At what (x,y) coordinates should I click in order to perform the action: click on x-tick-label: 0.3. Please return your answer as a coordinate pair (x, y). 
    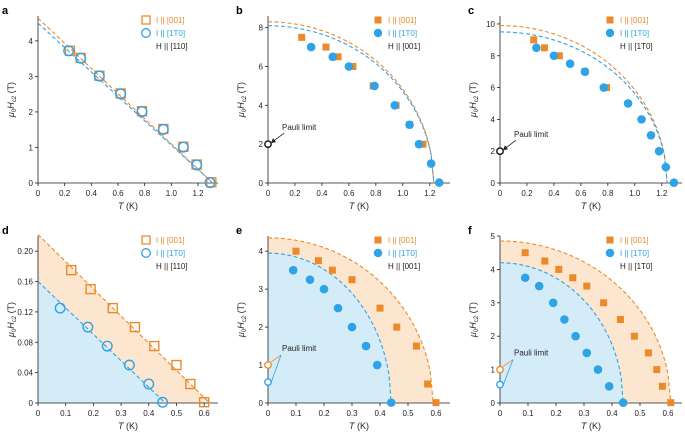
    Looking at the image, I should click on (352, 413).